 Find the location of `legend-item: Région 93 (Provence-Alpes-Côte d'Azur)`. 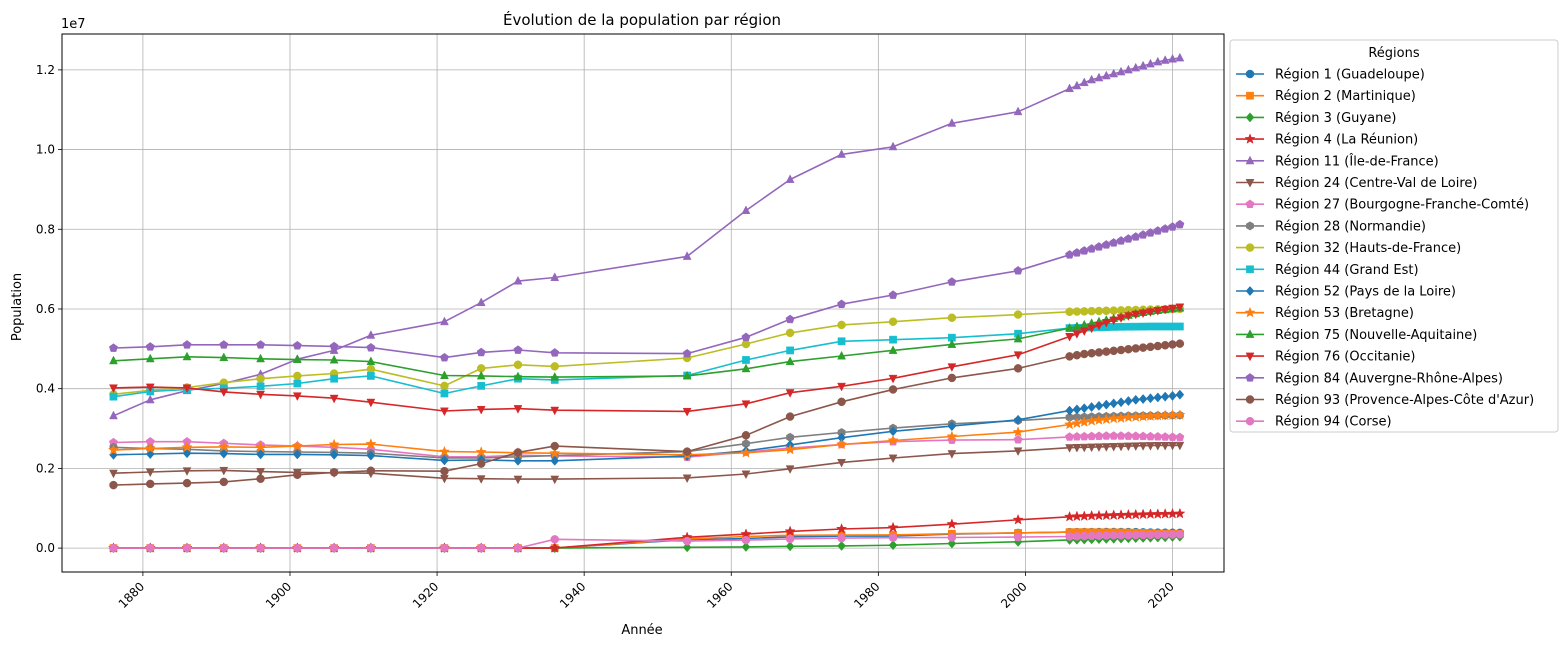

legend-item: Région 93 (Provence-Alpes-Côte d'Azur) is located at coordinates (1385, 400).